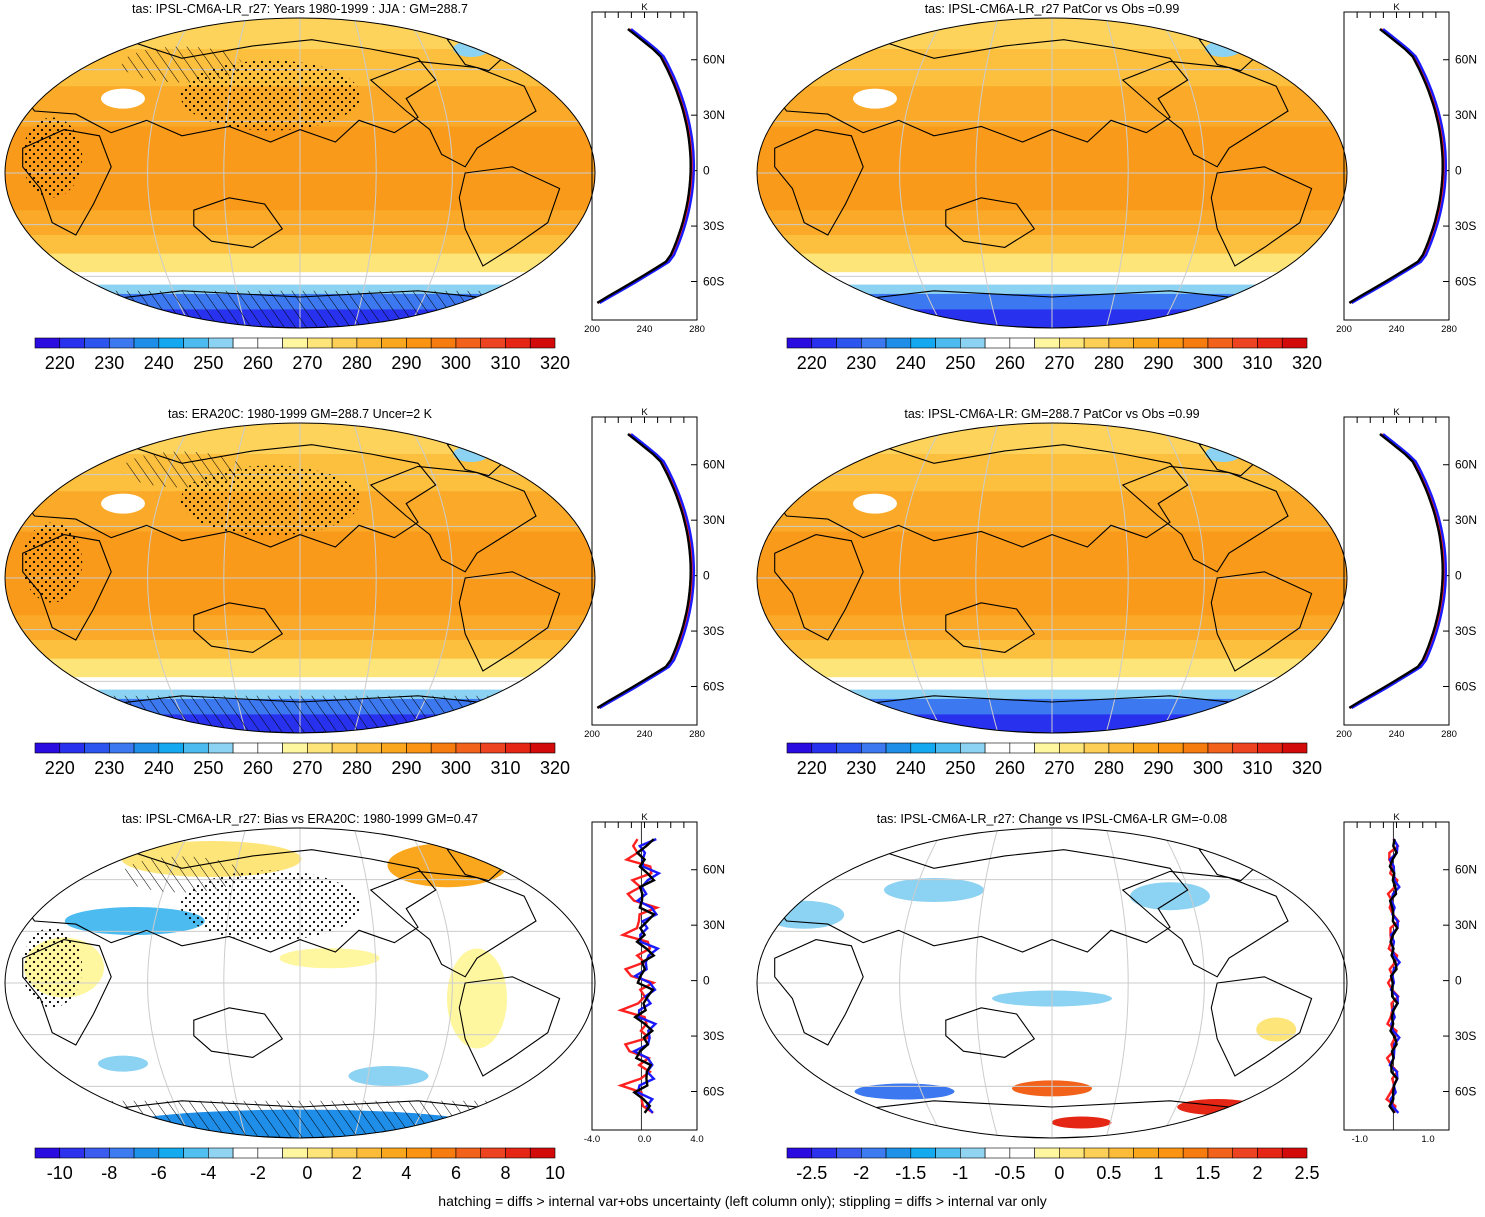 This screenshot has width=1485, height=1217. I want to click on colorbar-label: 280, so click(357, 768).